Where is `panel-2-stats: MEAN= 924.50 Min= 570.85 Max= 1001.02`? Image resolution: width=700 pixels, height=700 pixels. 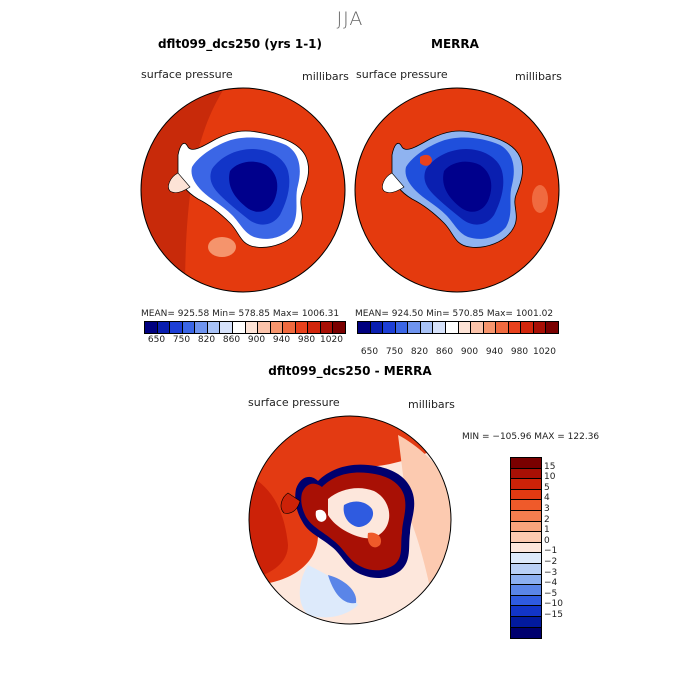
panel-2-stats: MEAN= 924.50 Min= 570.85 Max= 1001.02 is located at coordinates (454, 314).